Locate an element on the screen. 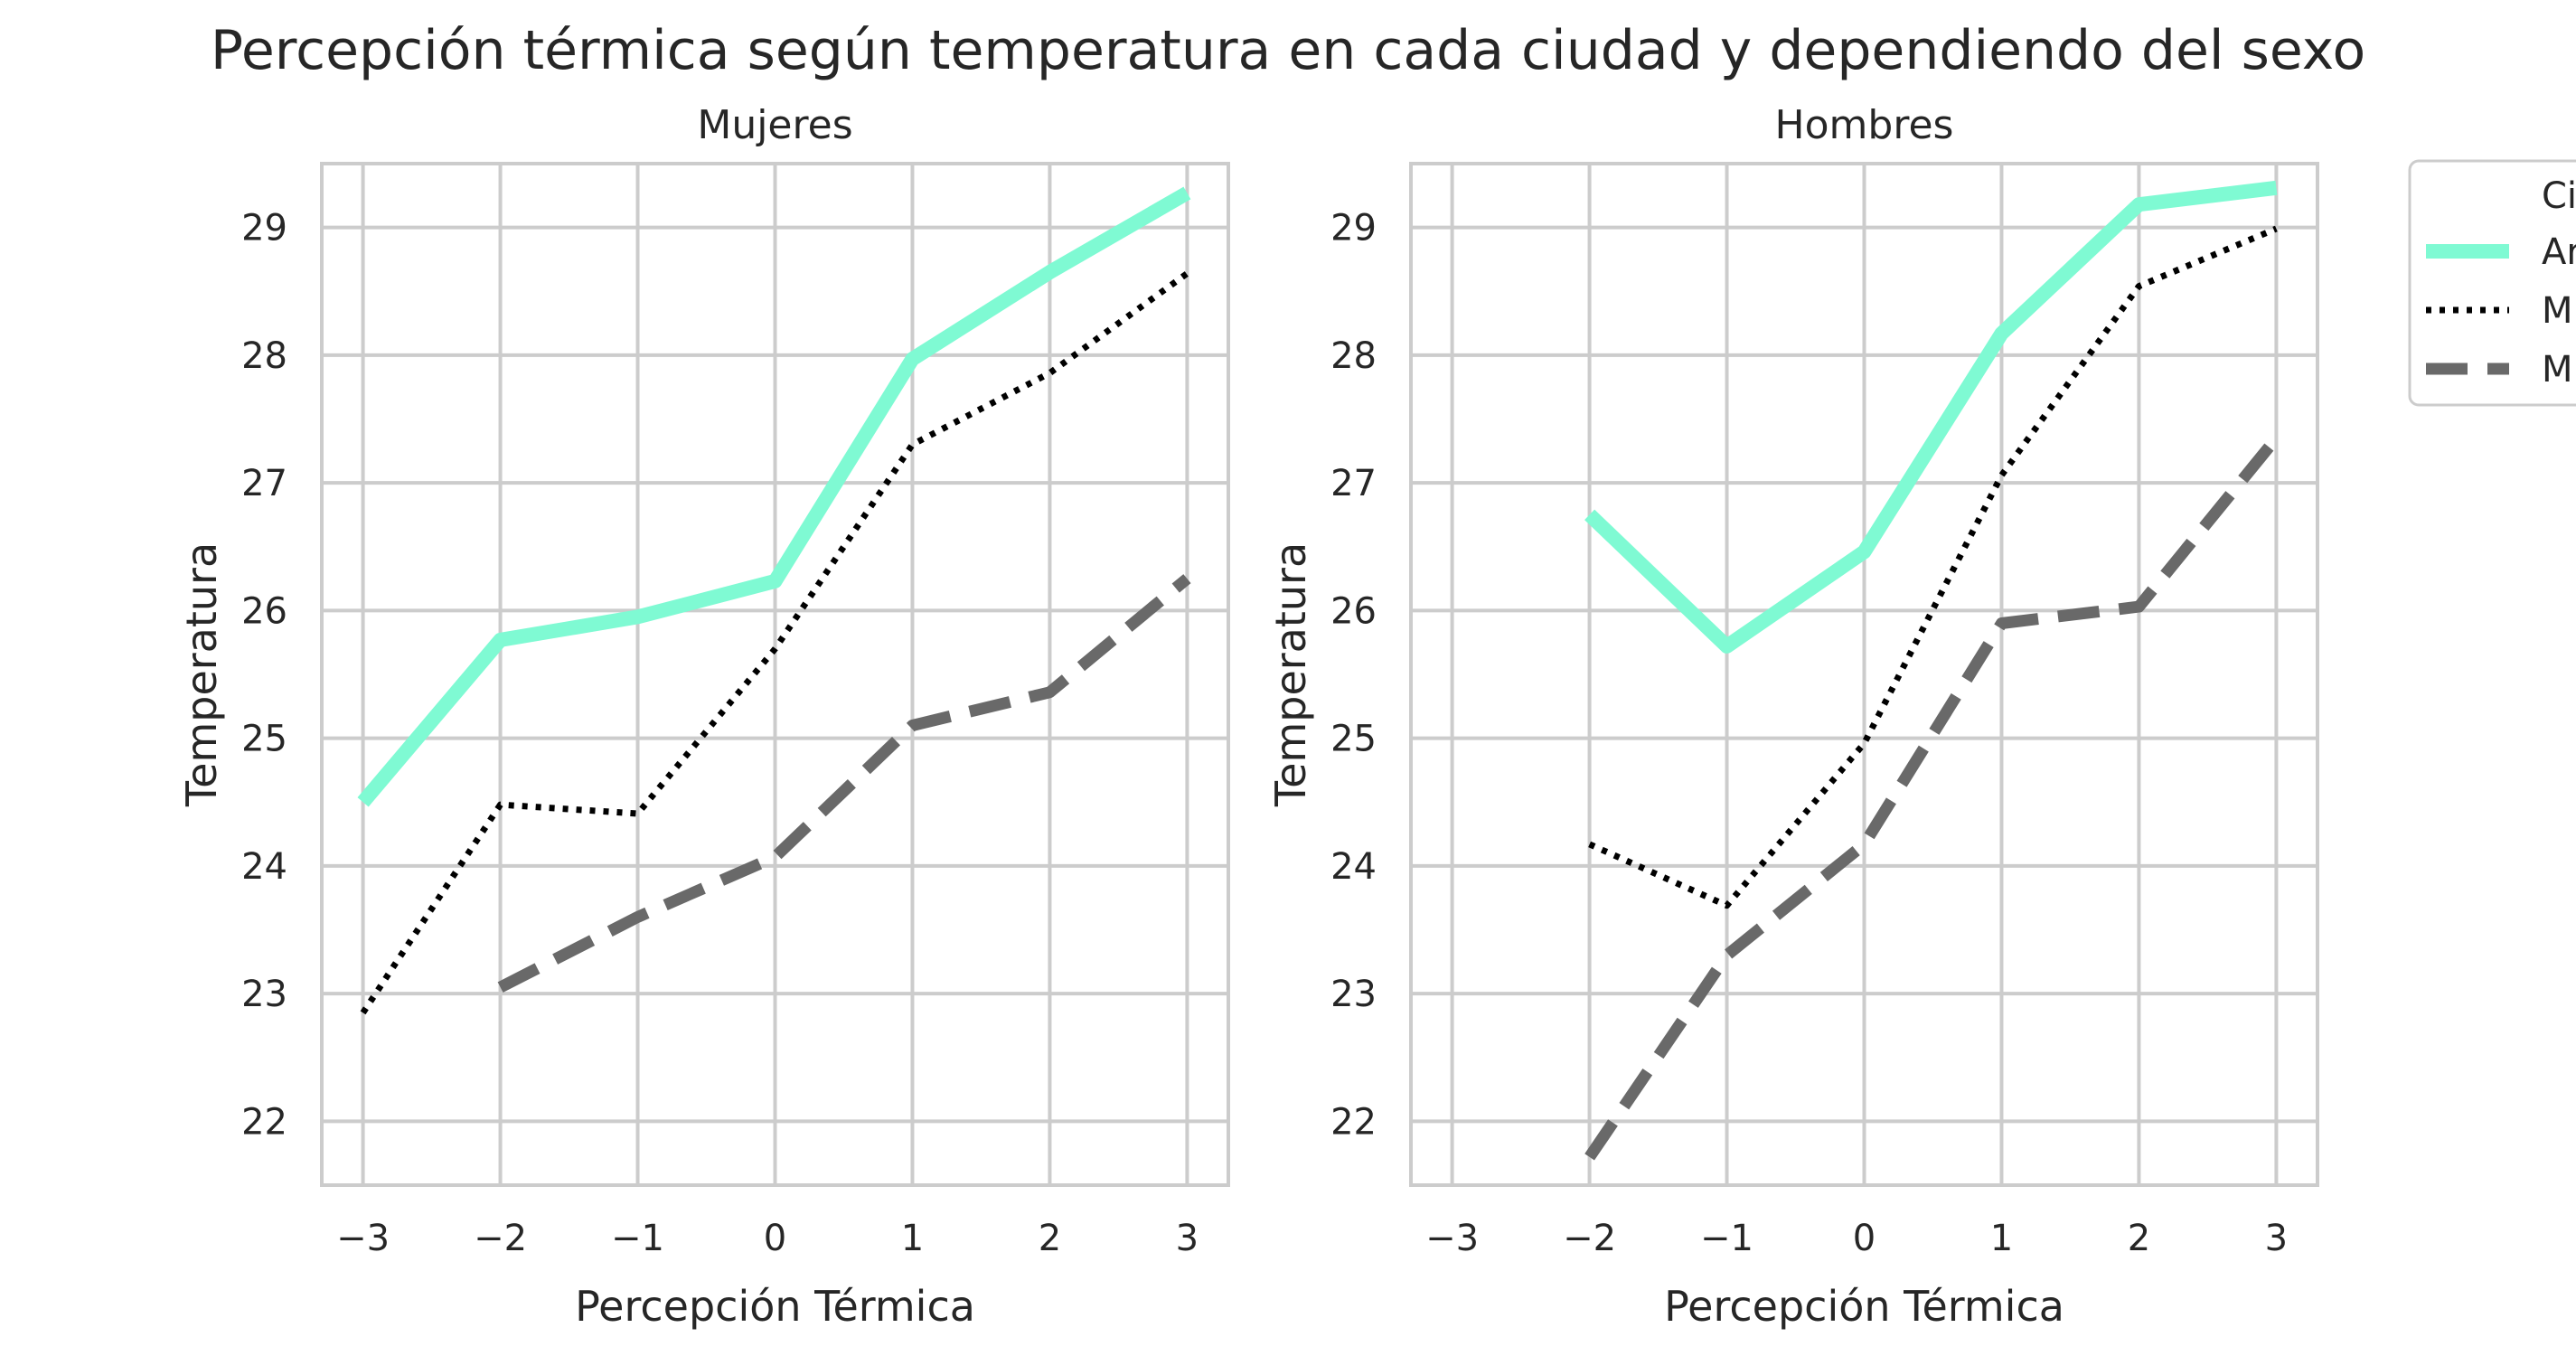 The height and width of the screenshot is (1356, 2576). panel-title: Hombres is located at coordinates (1864, 125).